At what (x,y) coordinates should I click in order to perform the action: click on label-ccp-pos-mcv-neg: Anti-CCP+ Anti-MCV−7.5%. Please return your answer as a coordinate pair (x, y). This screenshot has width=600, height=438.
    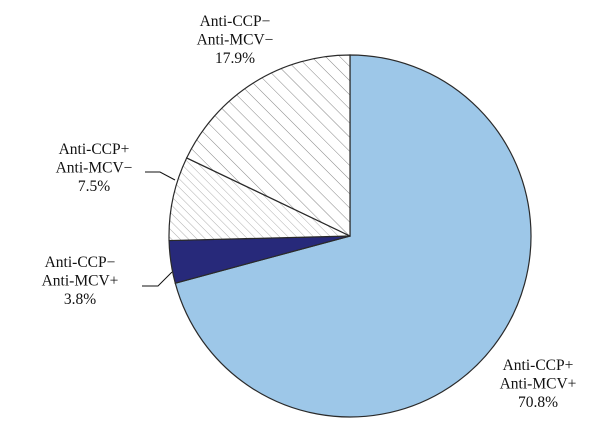
    Looking at the image, I should click on (116, 168).